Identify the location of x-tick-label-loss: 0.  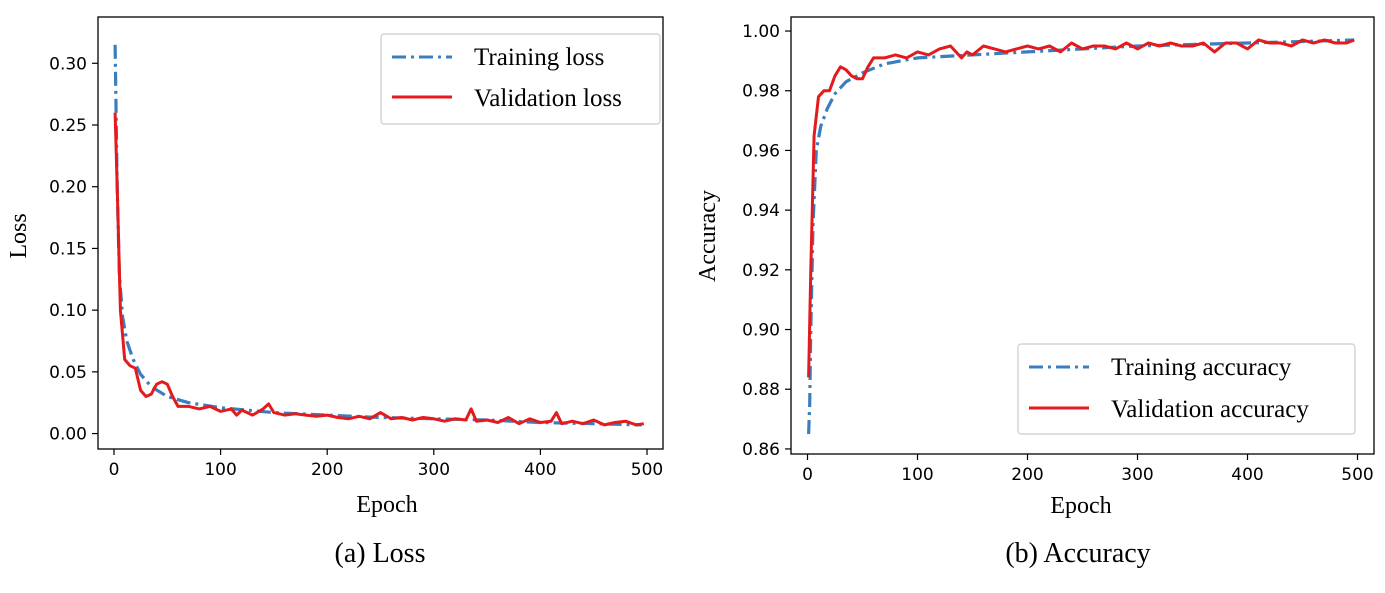
(114, 470).